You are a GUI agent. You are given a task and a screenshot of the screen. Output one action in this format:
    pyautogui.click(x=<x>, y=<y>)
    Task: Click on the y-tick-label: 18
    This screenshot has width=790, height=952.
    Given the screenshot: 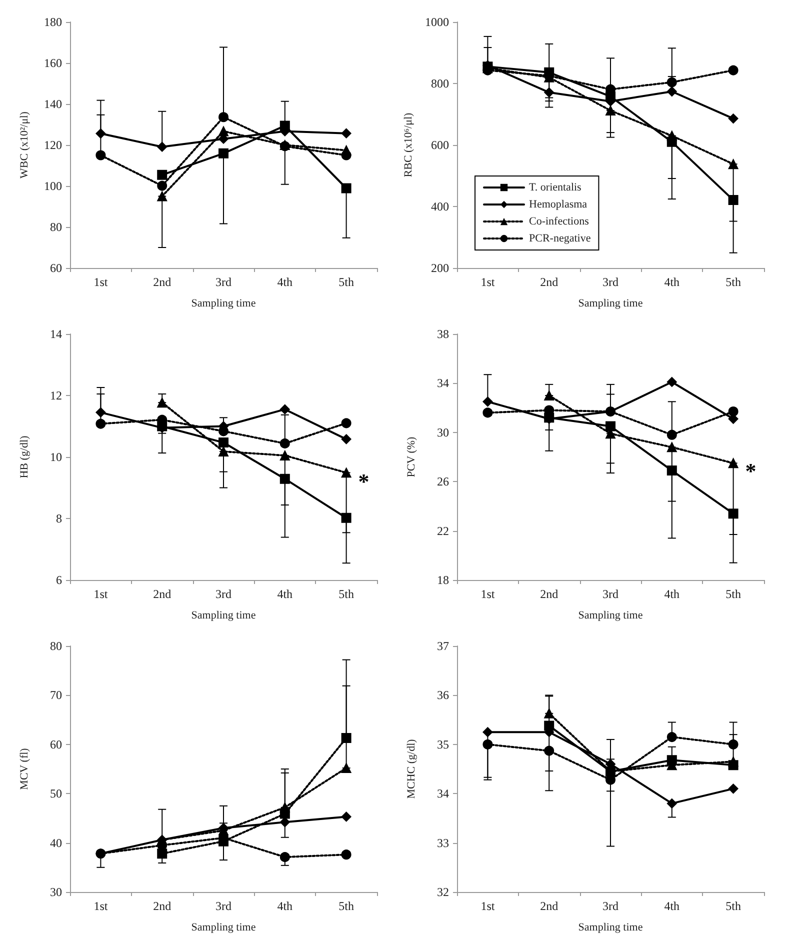 What is the action you would take?
    pyautogui.click(x=443, y=580)
    